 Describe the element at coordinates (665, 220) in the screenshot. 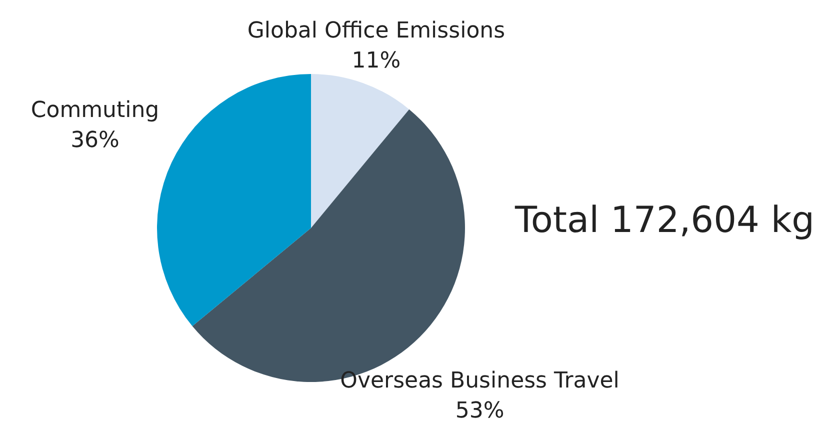

I see `text: Total 172,604 kg` at that location.